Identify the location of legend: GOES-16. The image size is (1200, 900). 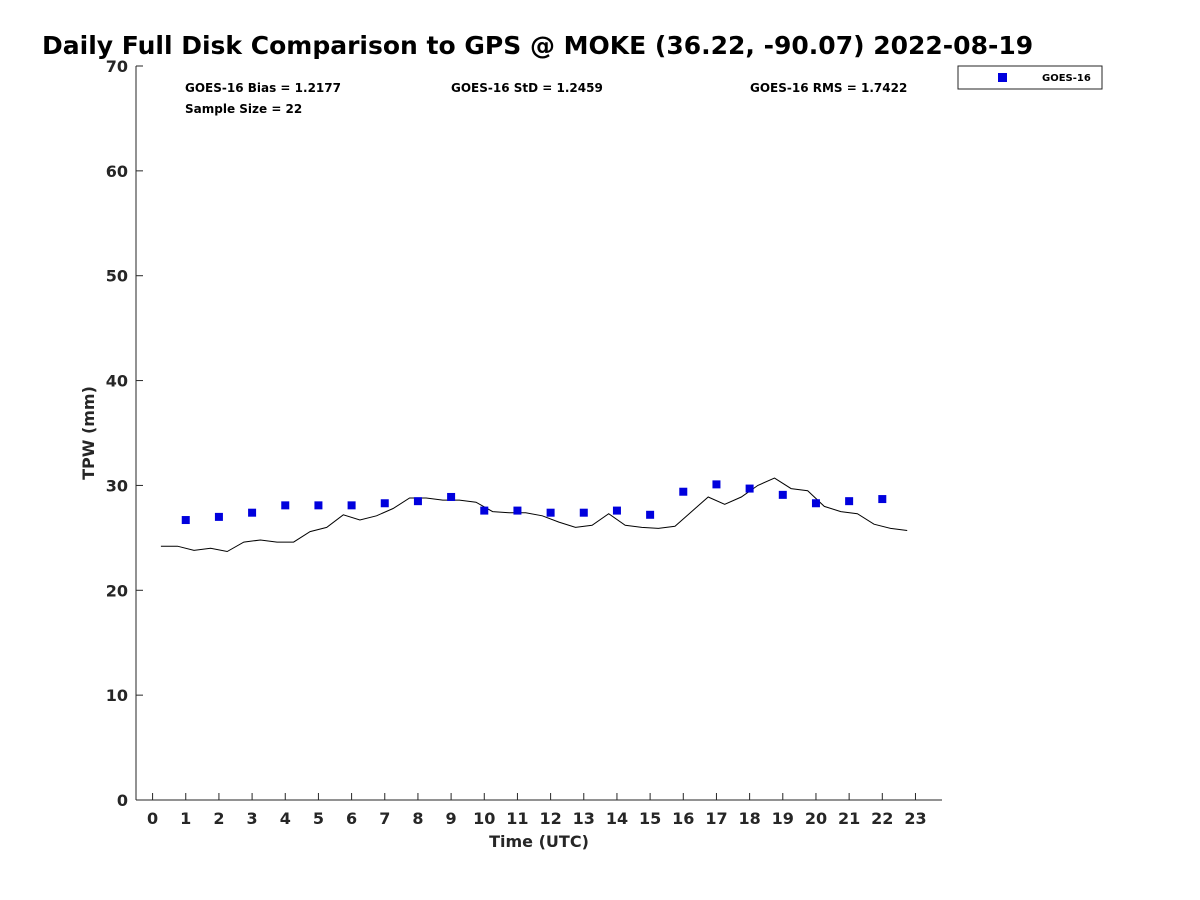
(1030, 77).